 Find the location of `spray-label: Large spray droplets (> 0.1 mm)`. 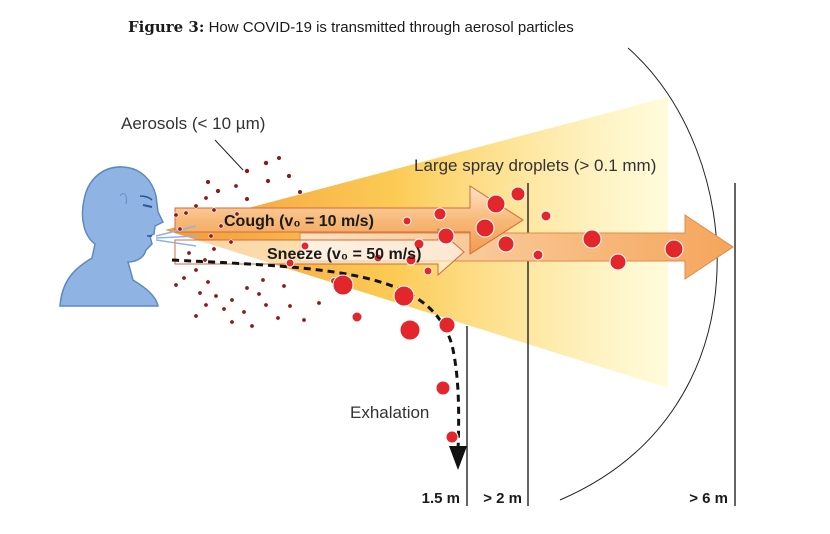

spray-label: Large spray droplets (> 0.1 mm) is located at coordinates (535, 165).